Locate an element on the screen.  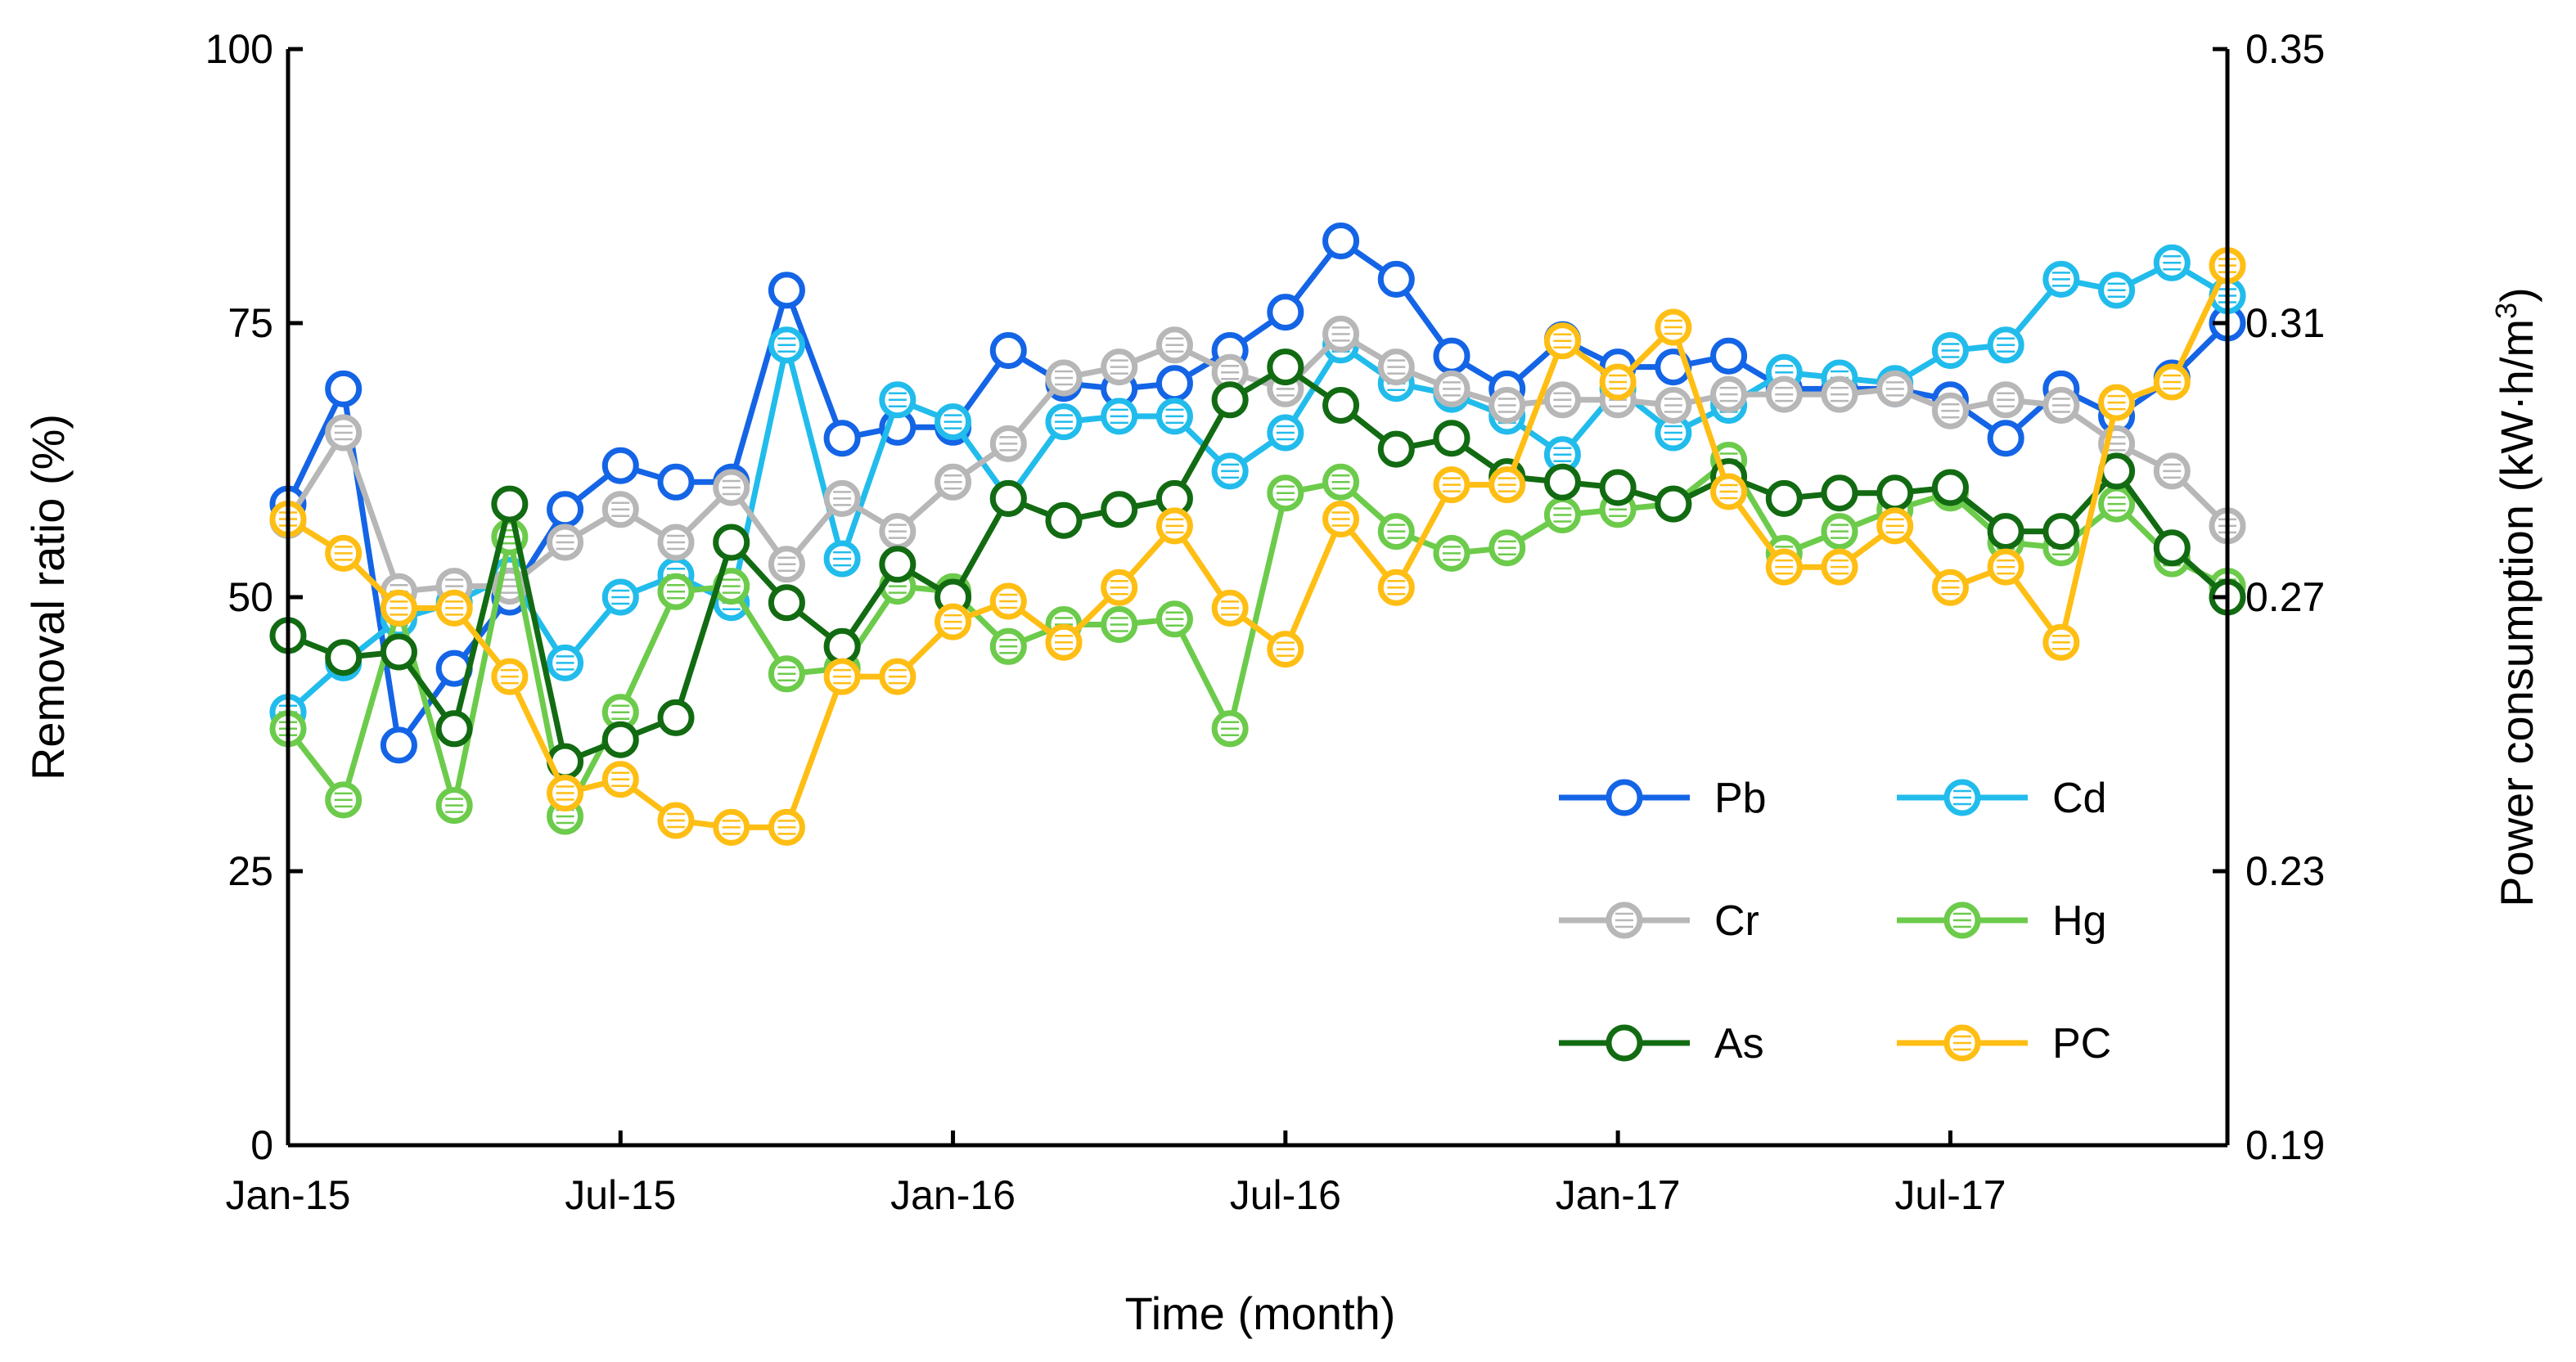
legend-label: PC is located at coordinates (2081, 1044).